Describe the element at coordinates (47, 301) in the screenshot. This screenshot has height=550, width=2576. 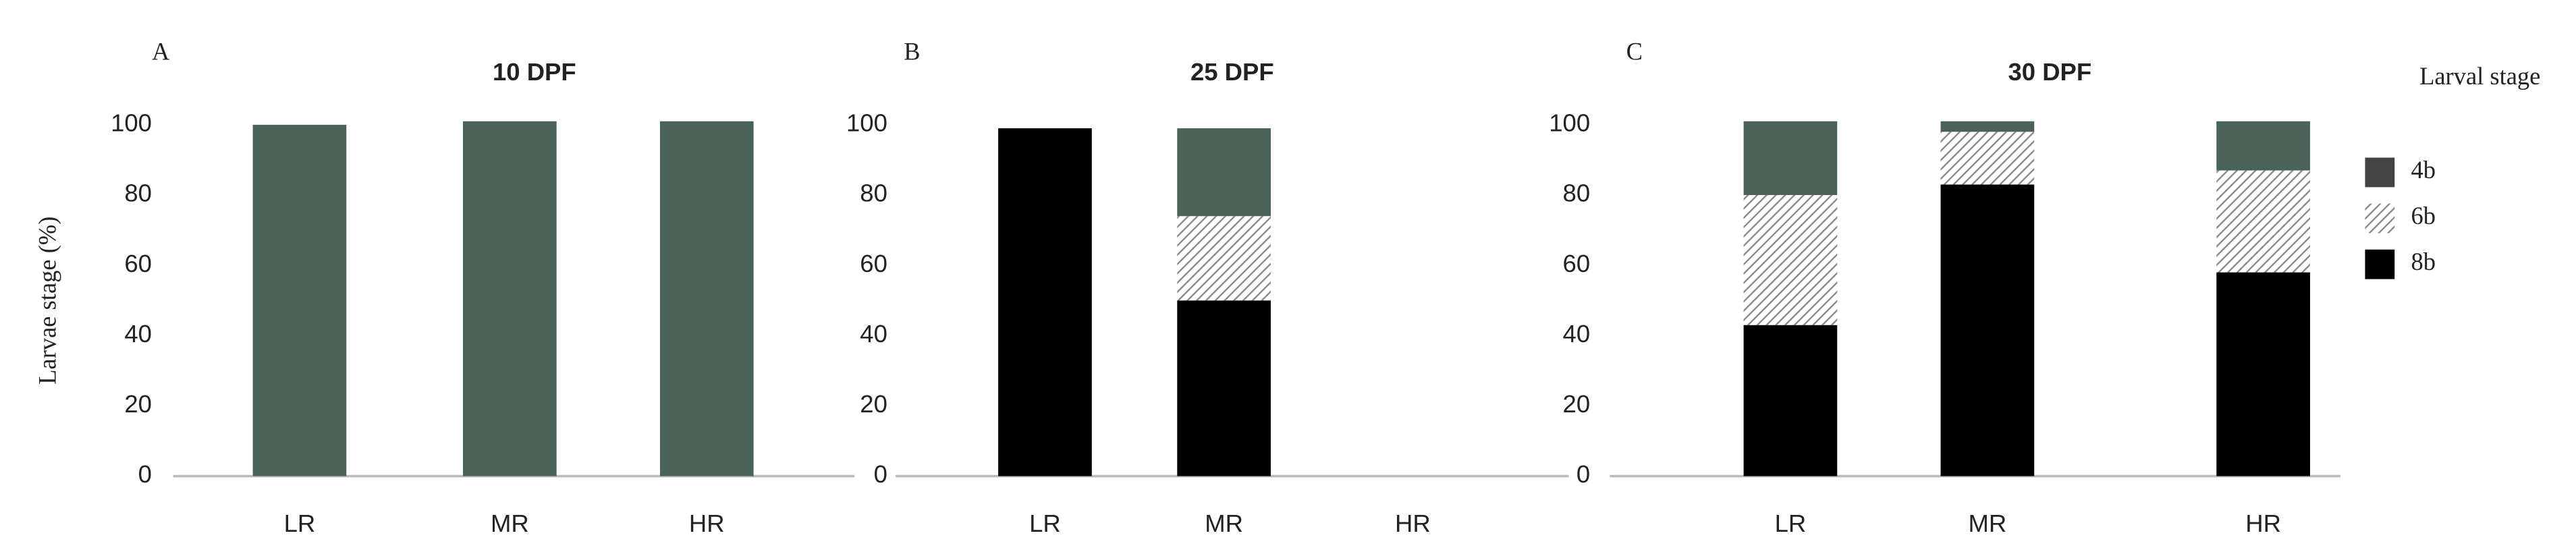
I see `y-axis-label: Larvae stage (%)` at that location.